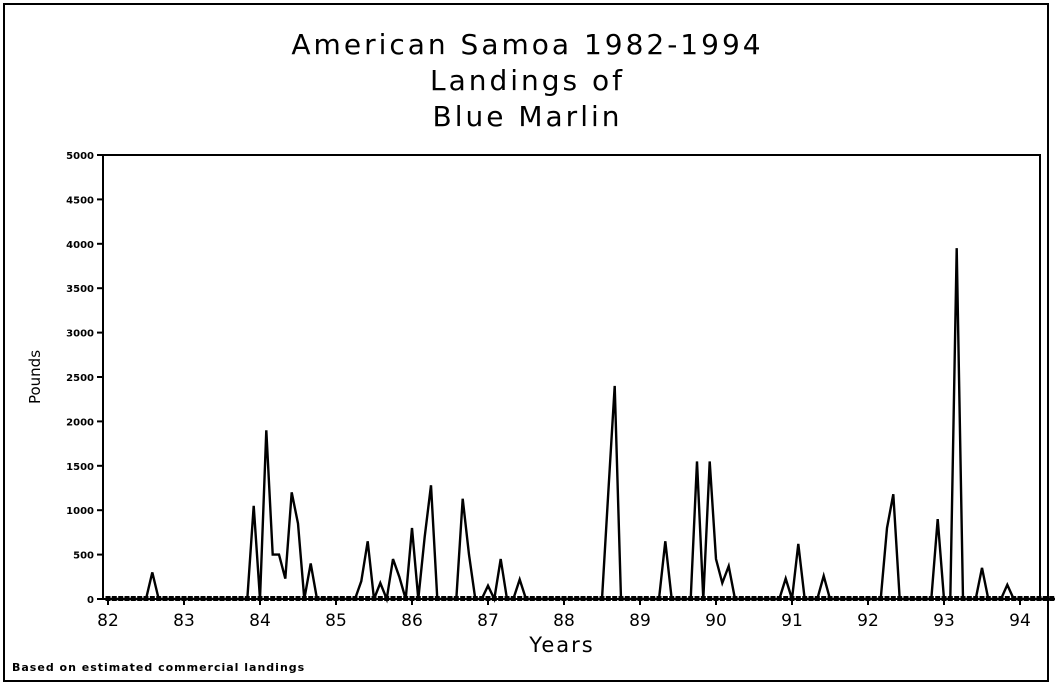 The height and width of the screenshot is (688, 1055). Describe the element at coordinates (184, 621) in the screenshot. I see `x-tick-label: 83` at that location.